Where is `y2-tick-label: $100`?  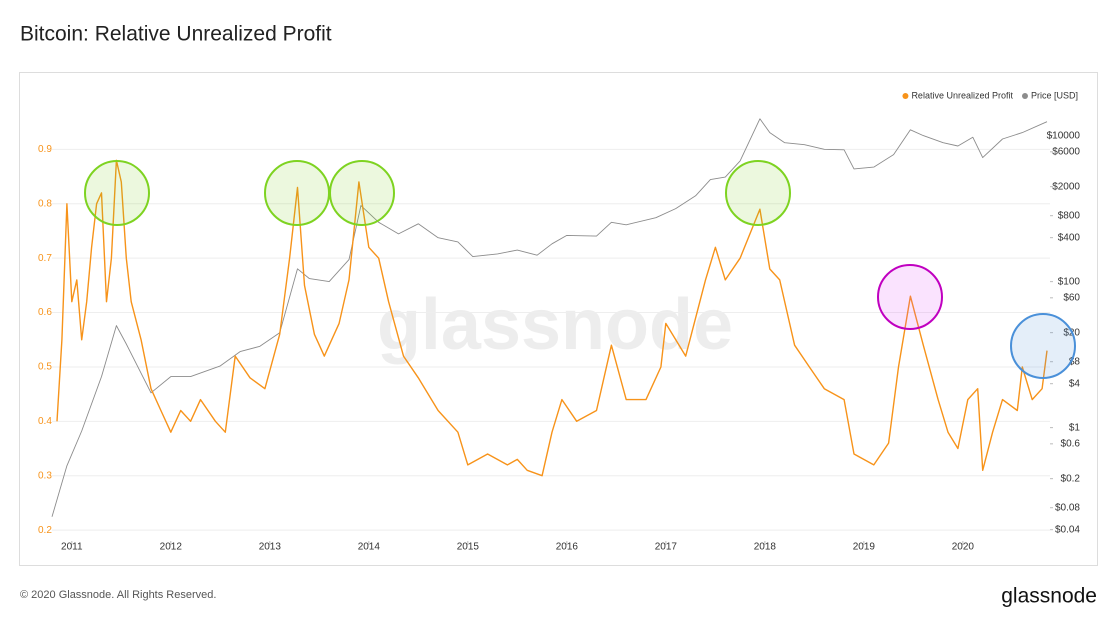
y2-tick-label: $100 is located at coordinates (1069, 281).